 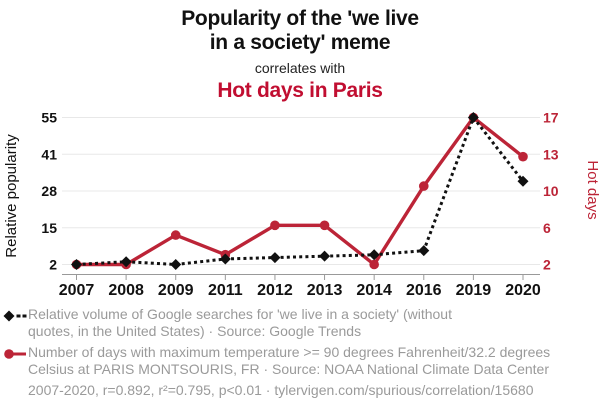 I want to click on left-axis-tick-label: 55, so click(x=49, y=118).